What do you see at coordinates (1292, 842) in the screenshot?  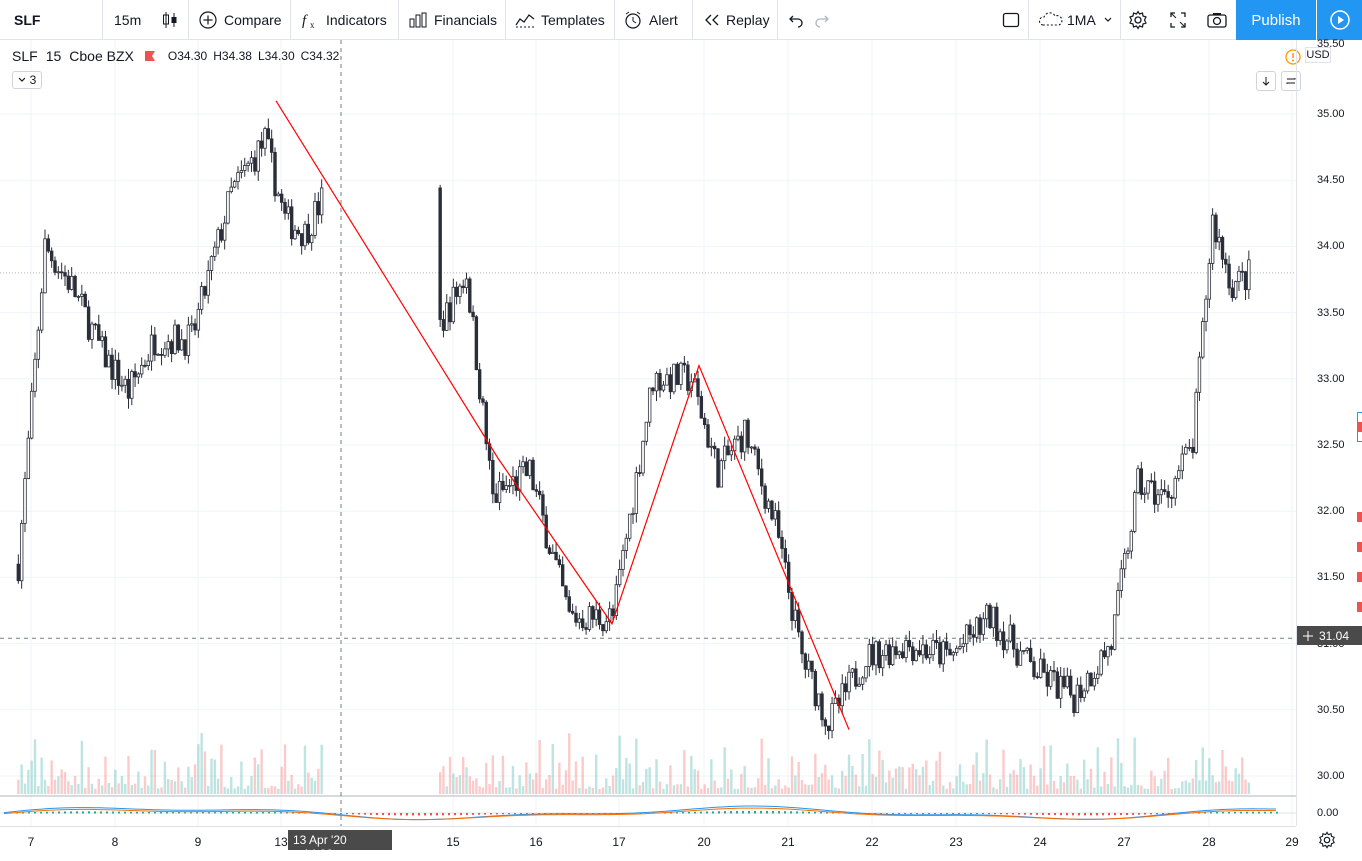 I see `time-tick-label: 29` at bounding box center [1292, 842].